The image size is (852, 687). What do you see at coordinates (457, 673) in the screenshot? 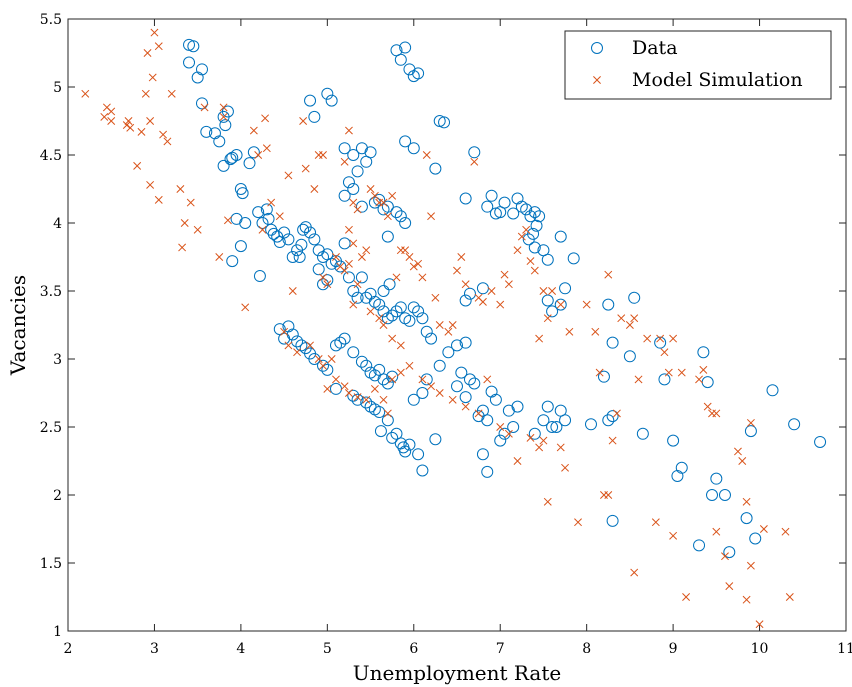
I see `x-axis-title: Unemployment Rate` at bounding box center [457, 673].